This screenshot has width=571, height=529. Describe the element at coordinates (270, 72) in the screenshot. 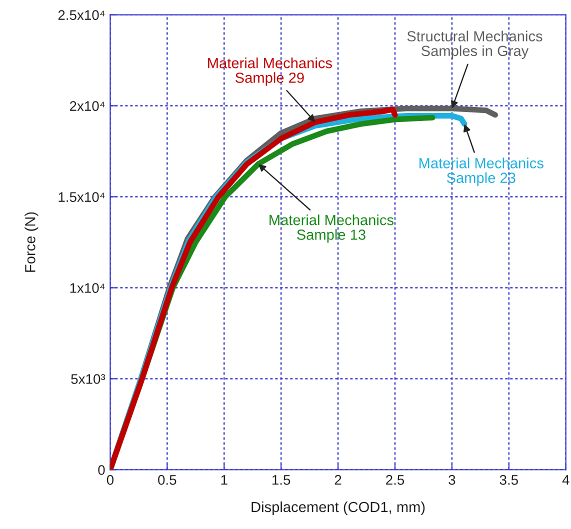

I see `annotation: Material Mechanics Sample 29` at that location.